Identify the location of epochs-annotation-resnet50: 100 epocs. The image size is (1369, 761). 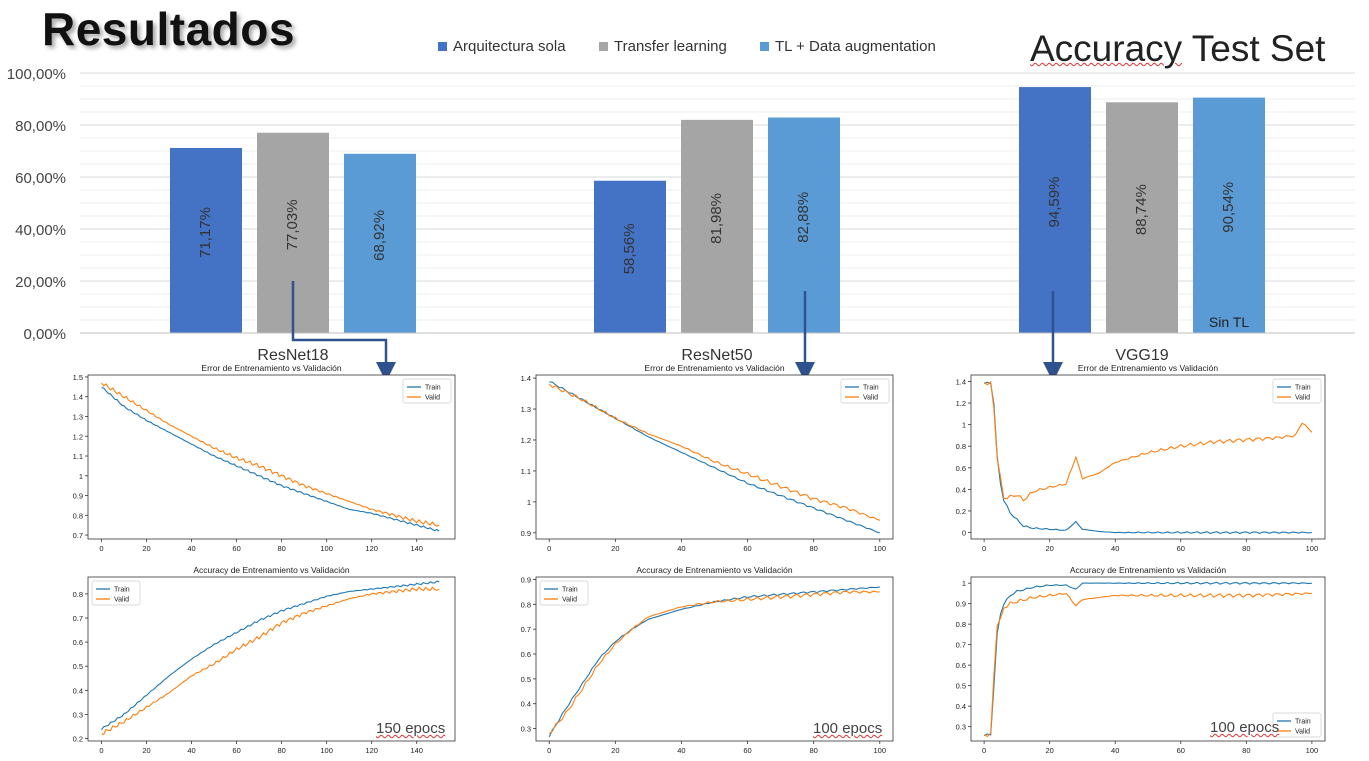
(847, 728).